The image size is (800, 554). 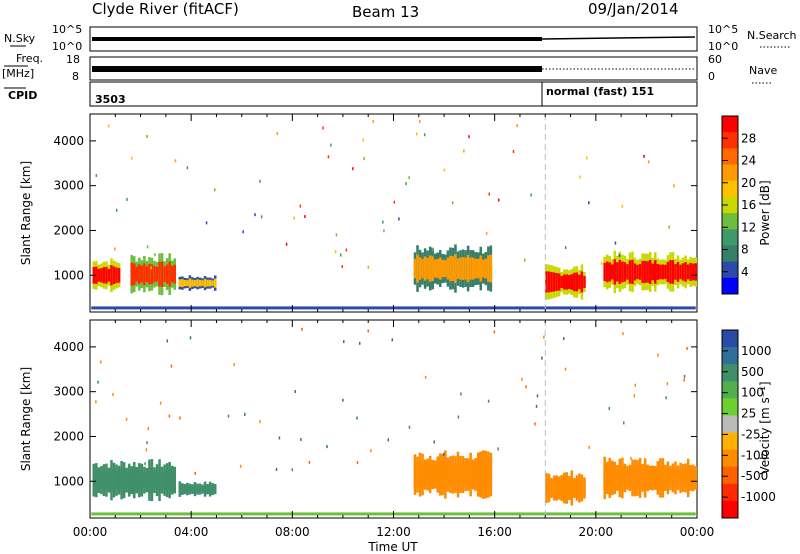 What do you see at coordinates (90, 532) in the screenshot?
I see `x-tick-label: 00:00` at bounding box center [90, 532].